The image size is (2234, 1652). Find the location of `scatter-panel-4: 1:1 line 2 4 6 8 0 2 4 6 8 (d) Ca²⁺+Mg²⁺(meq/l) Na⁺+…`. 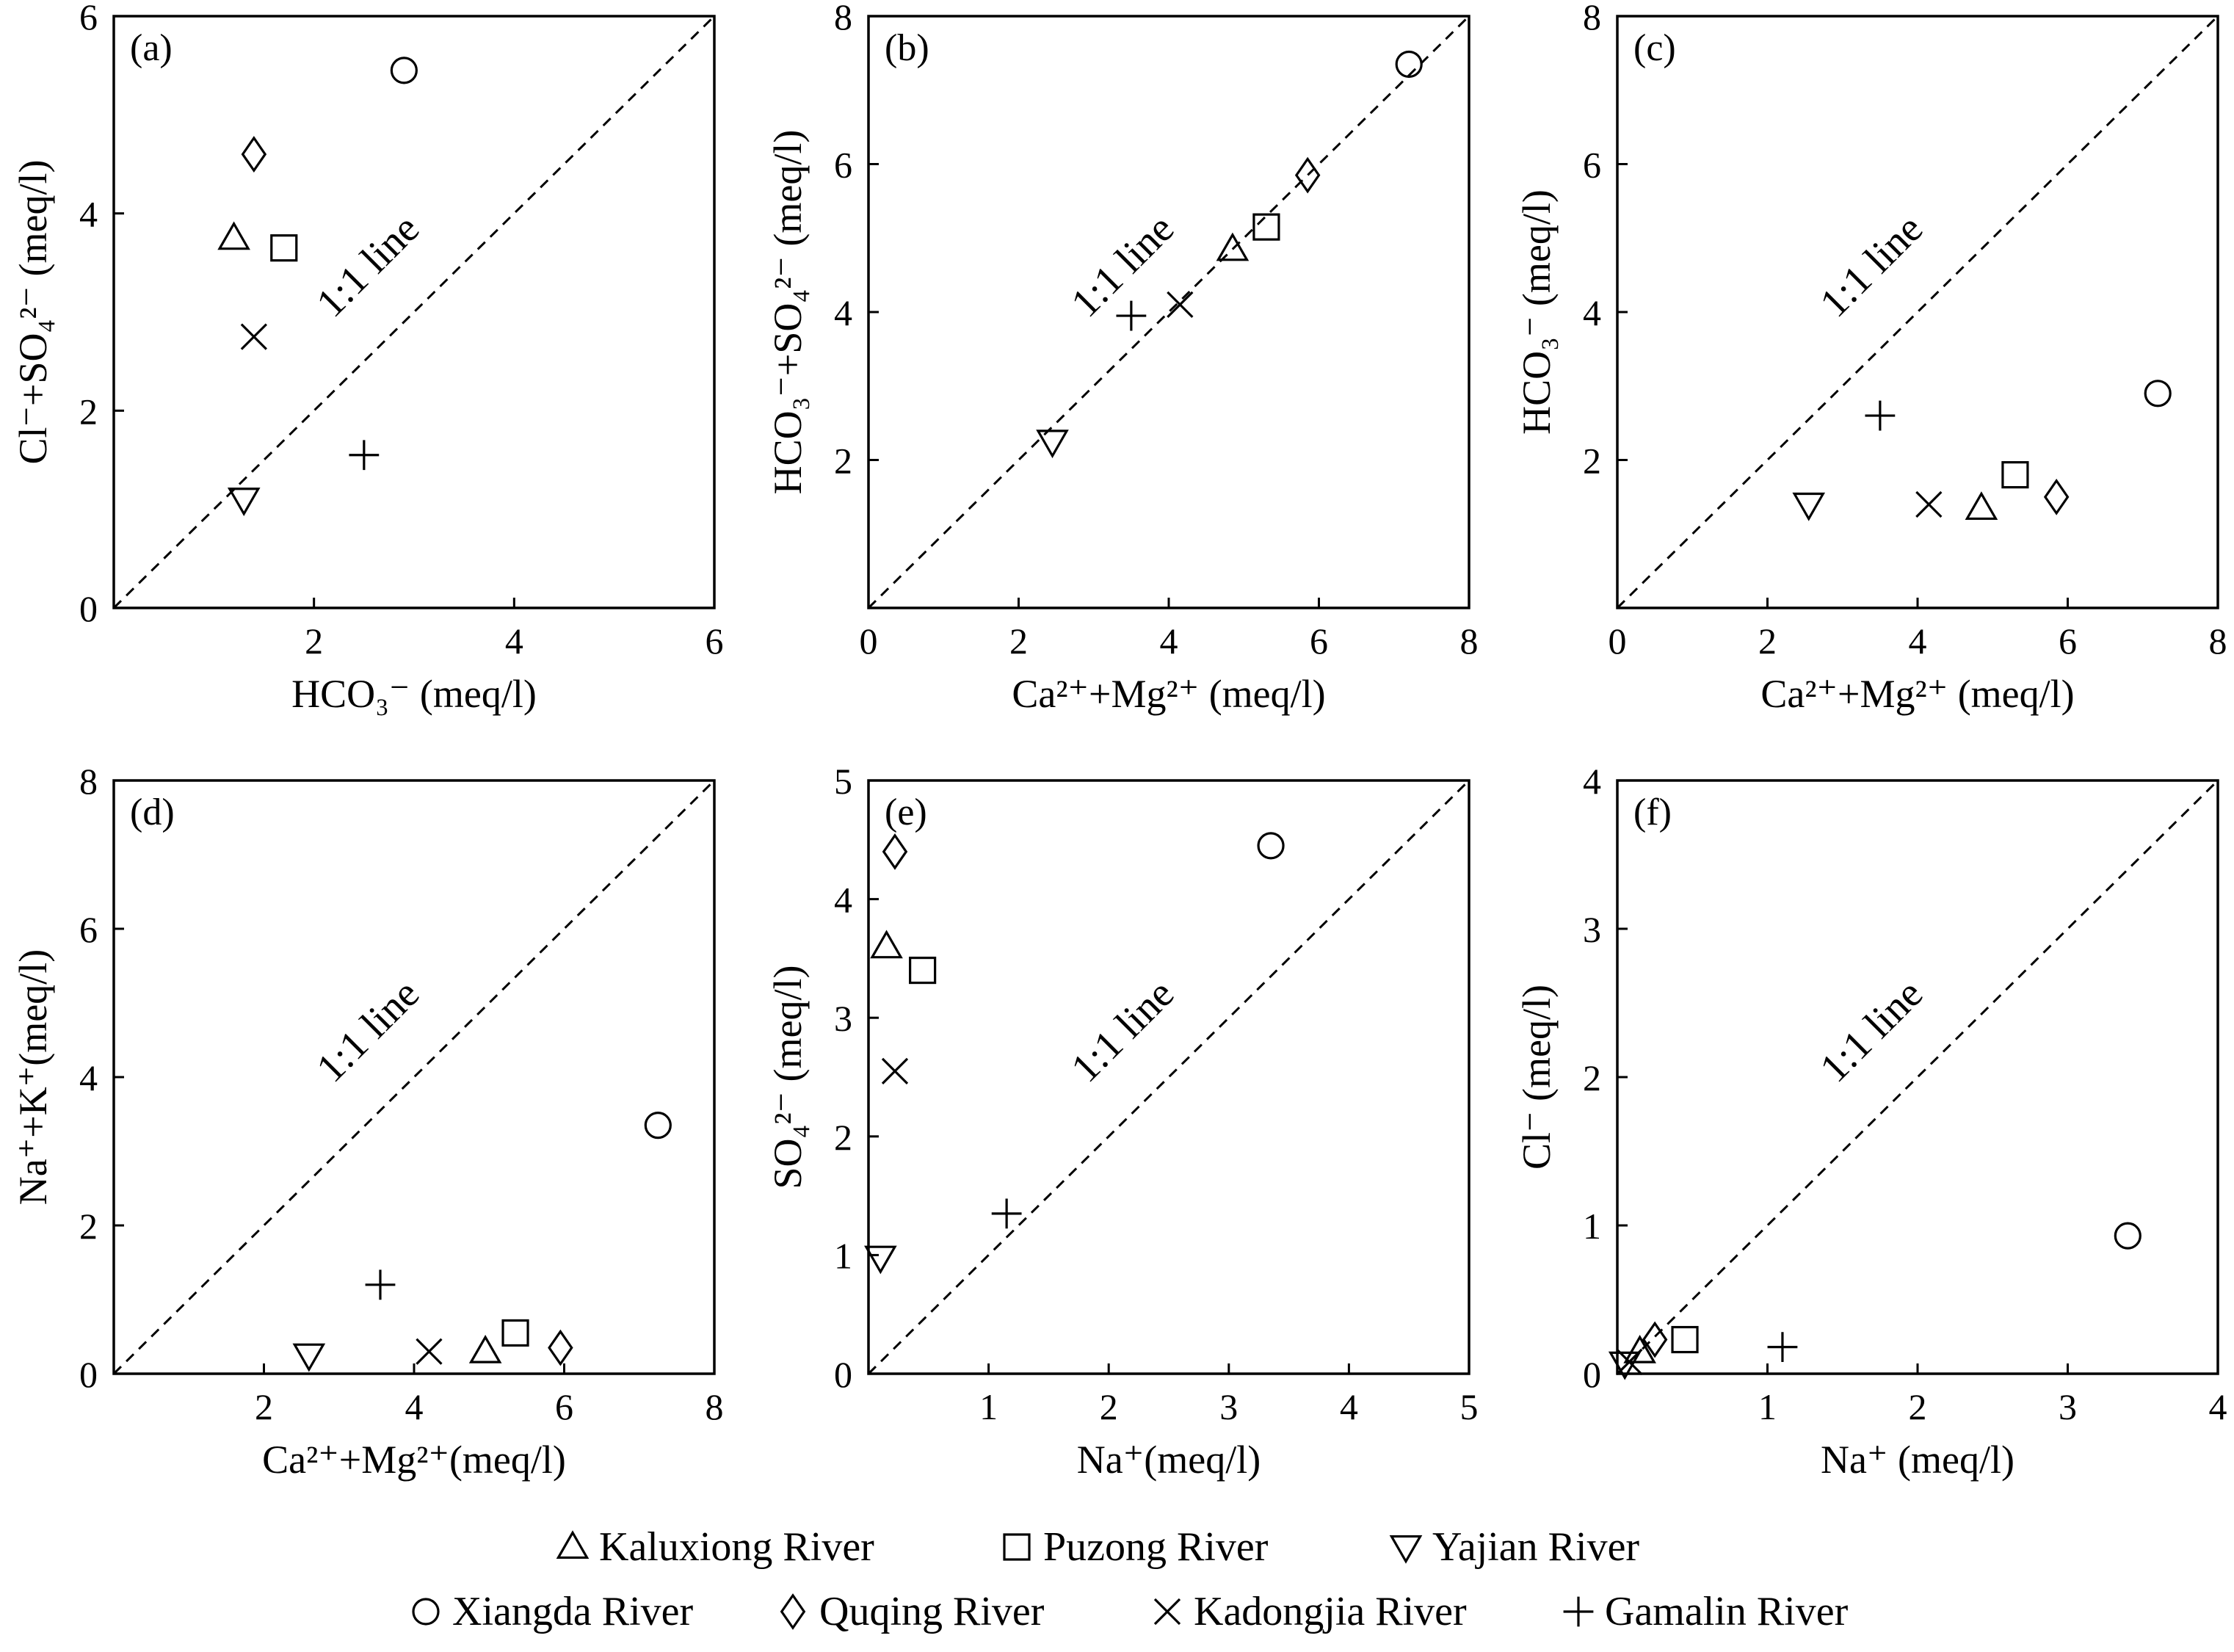

scatter-panel-4: 1:1 line 2 4 6 8 0 2 4 6 8 (d) Ca²⁺+Mg²⁺(meq/l) Na⁺+… is located at coordinates (367, 1121).